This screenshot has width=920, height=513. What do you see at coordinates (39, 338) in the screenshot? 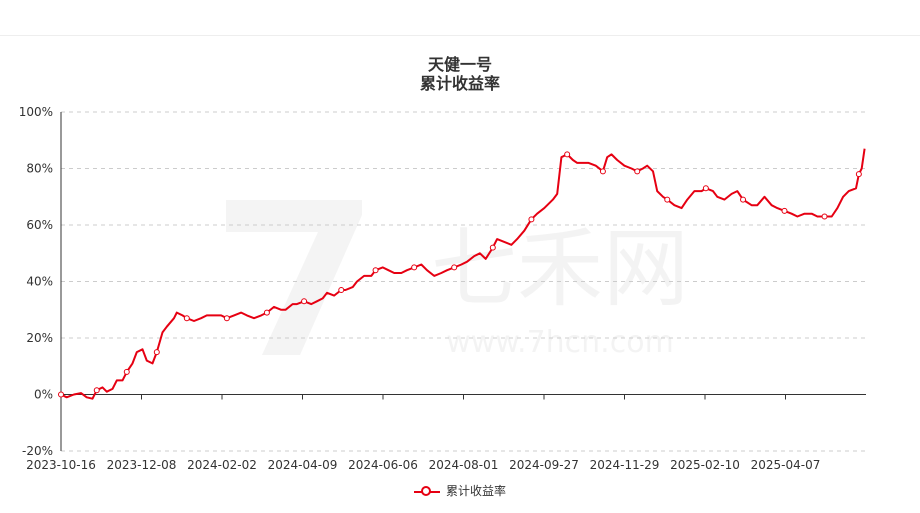
I see `y-tick-label: 20%` at bounding box center [39, 338].